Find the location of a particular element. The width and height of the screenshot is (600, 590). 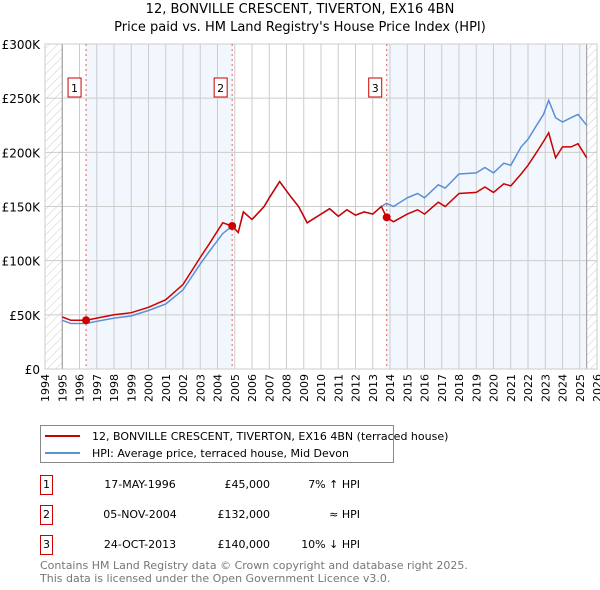

x-tick-label: 2006 is located at coordinates (252, 388).